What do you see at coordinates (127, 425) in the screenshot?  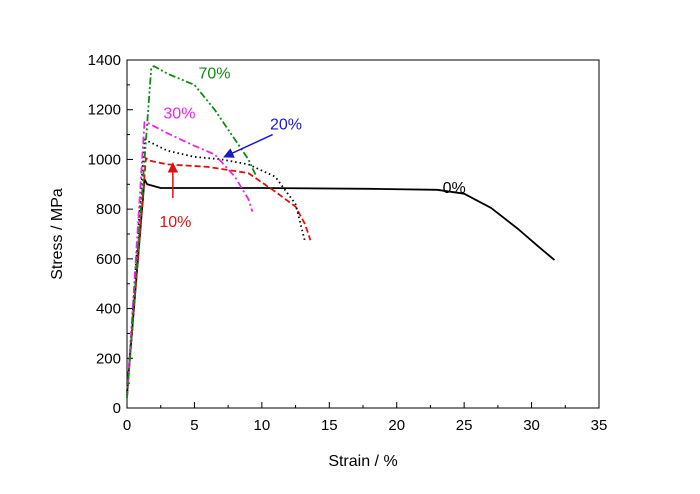 I see `x-tick-label: 0` at bounding box center [127, 425].